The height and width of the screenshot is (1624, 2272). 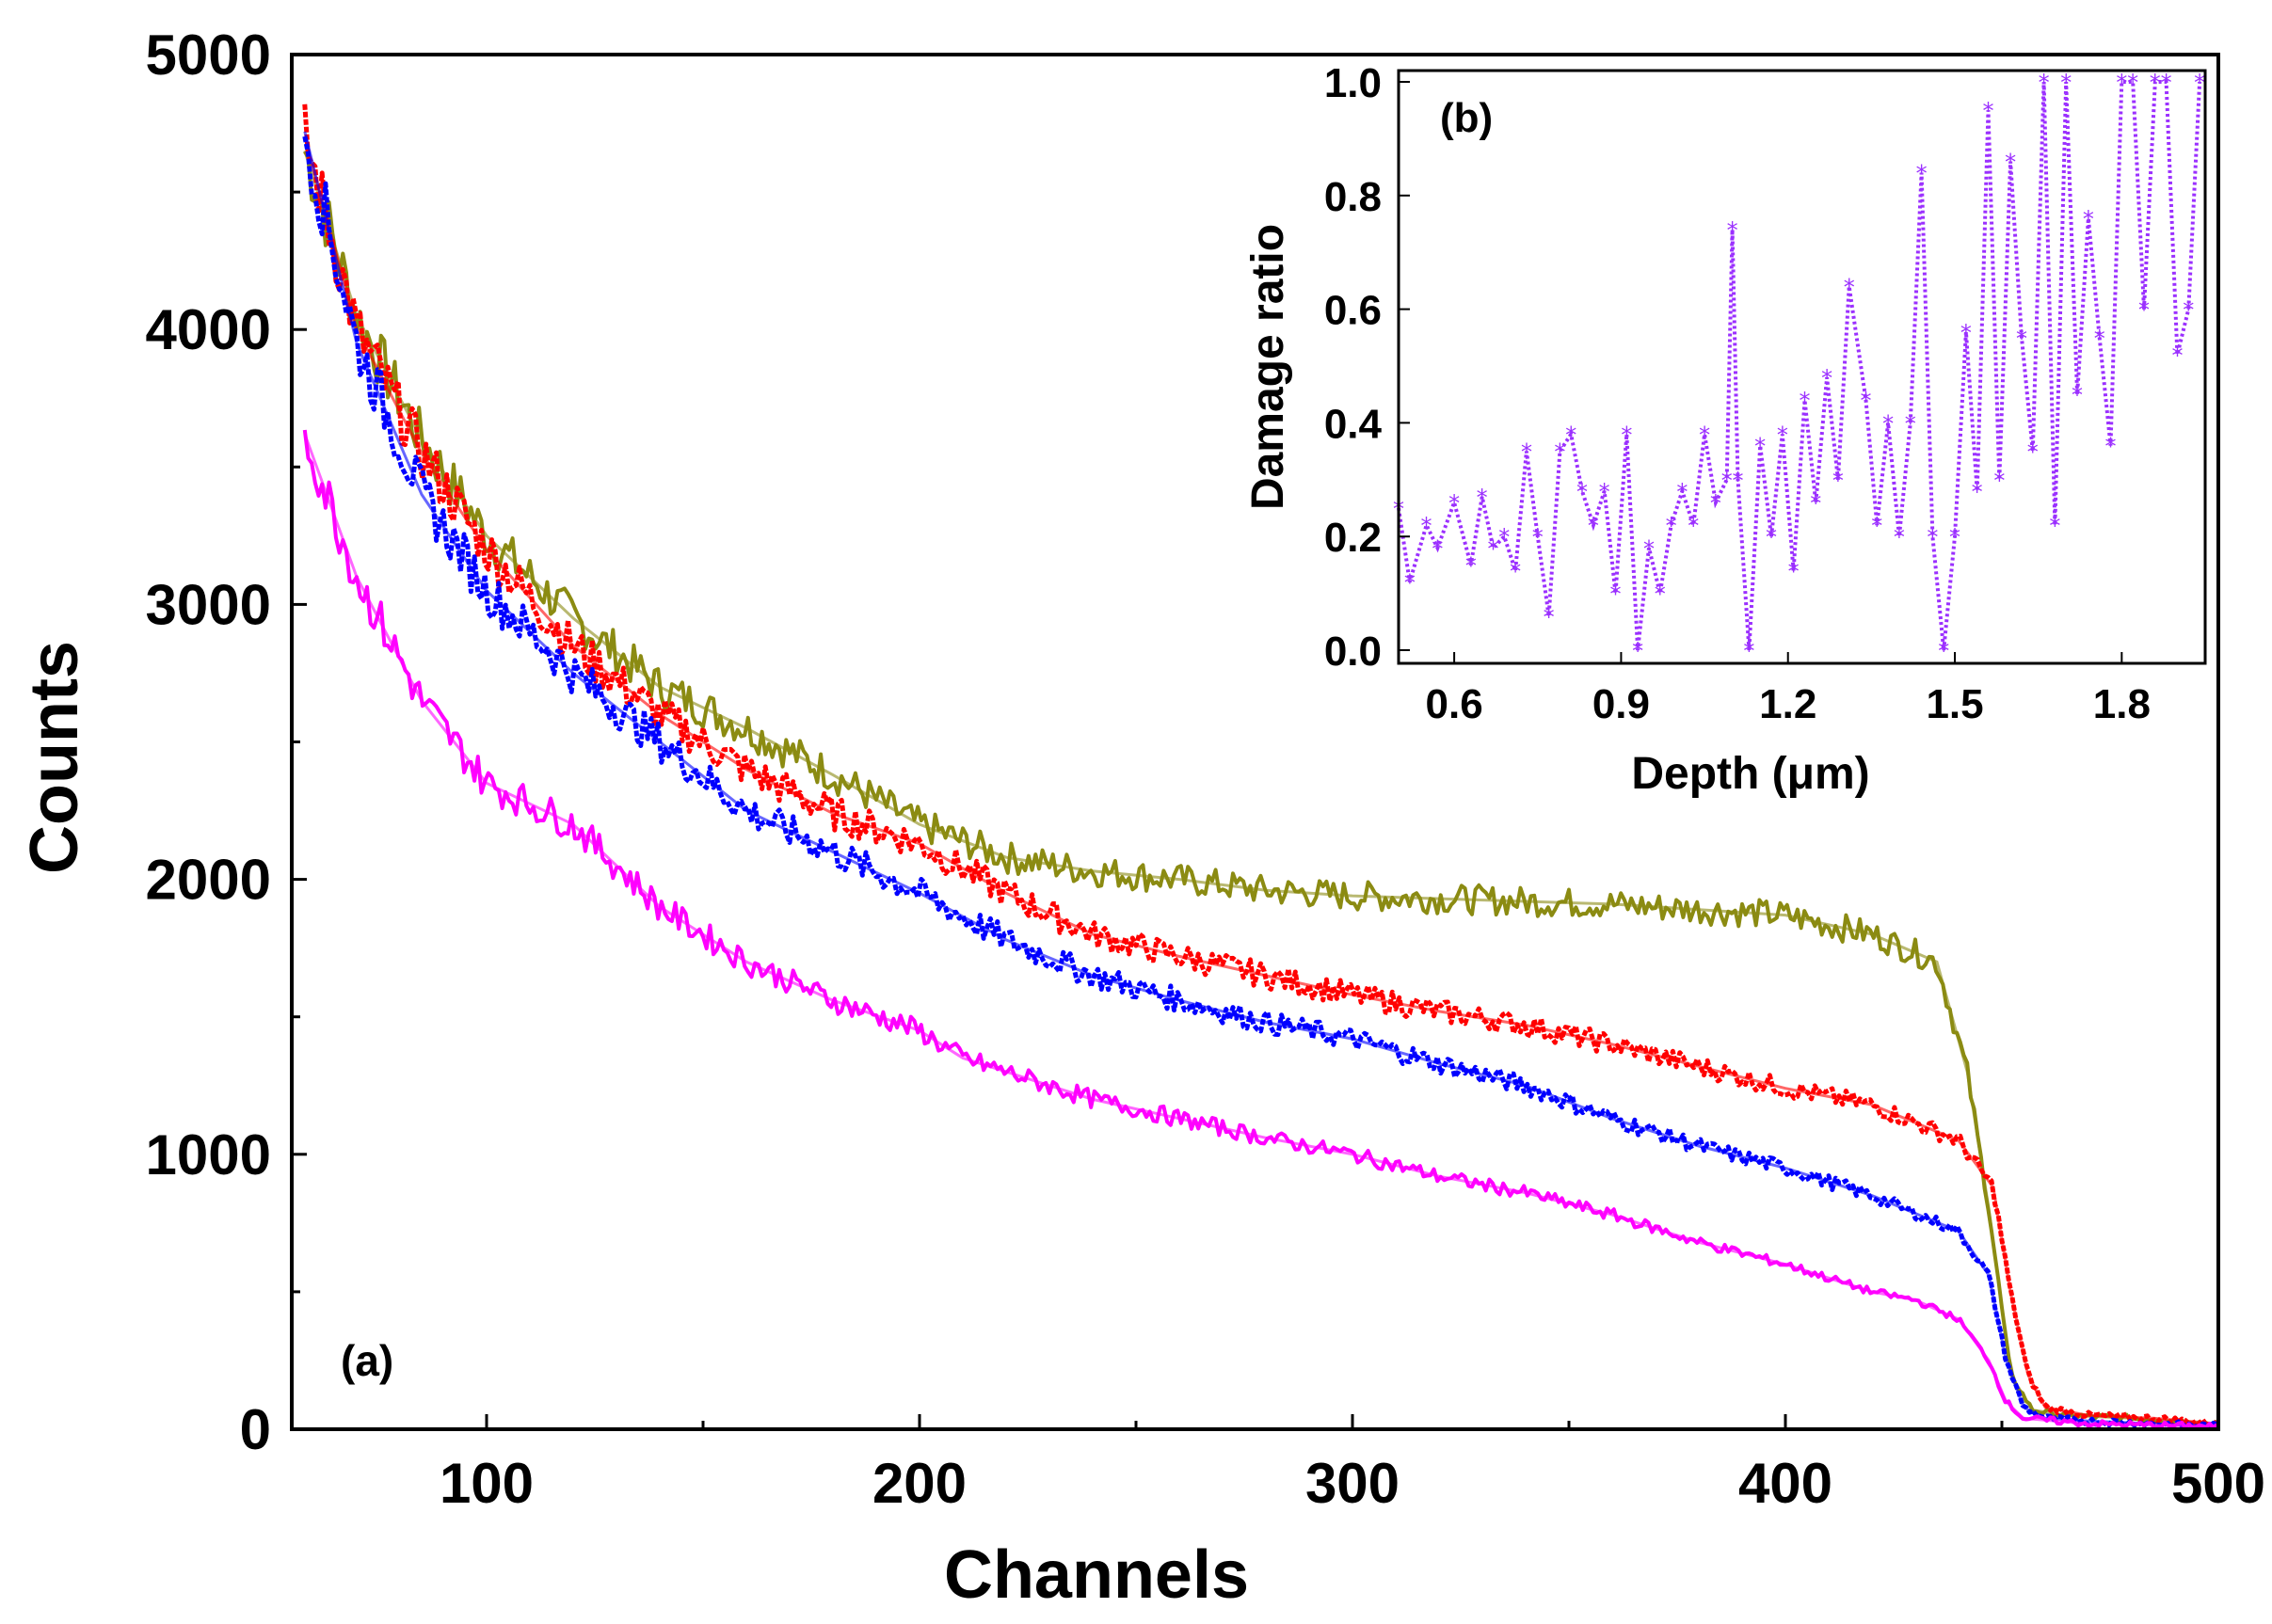 What do you see at coordinates (919, 1483) in the screenshot?
I see `main-x-tick-label: 200` at bounding box center [919, 1483].